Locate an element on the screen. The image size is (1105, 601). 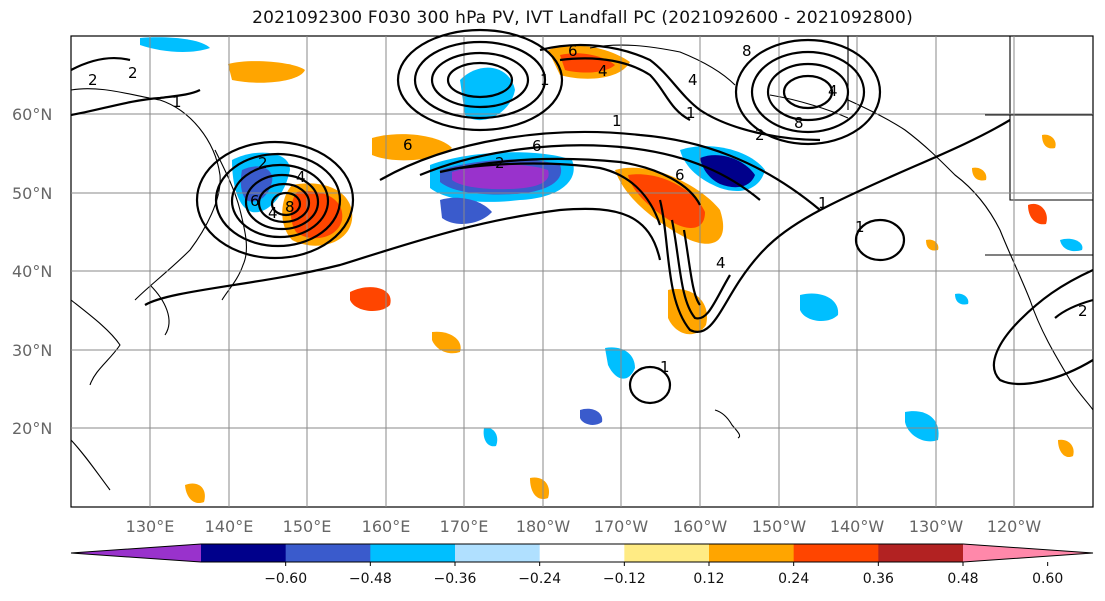
latitude-labels: 20°N 30°N 40°N 50°N 60°N is located at coordinates (32, 271).